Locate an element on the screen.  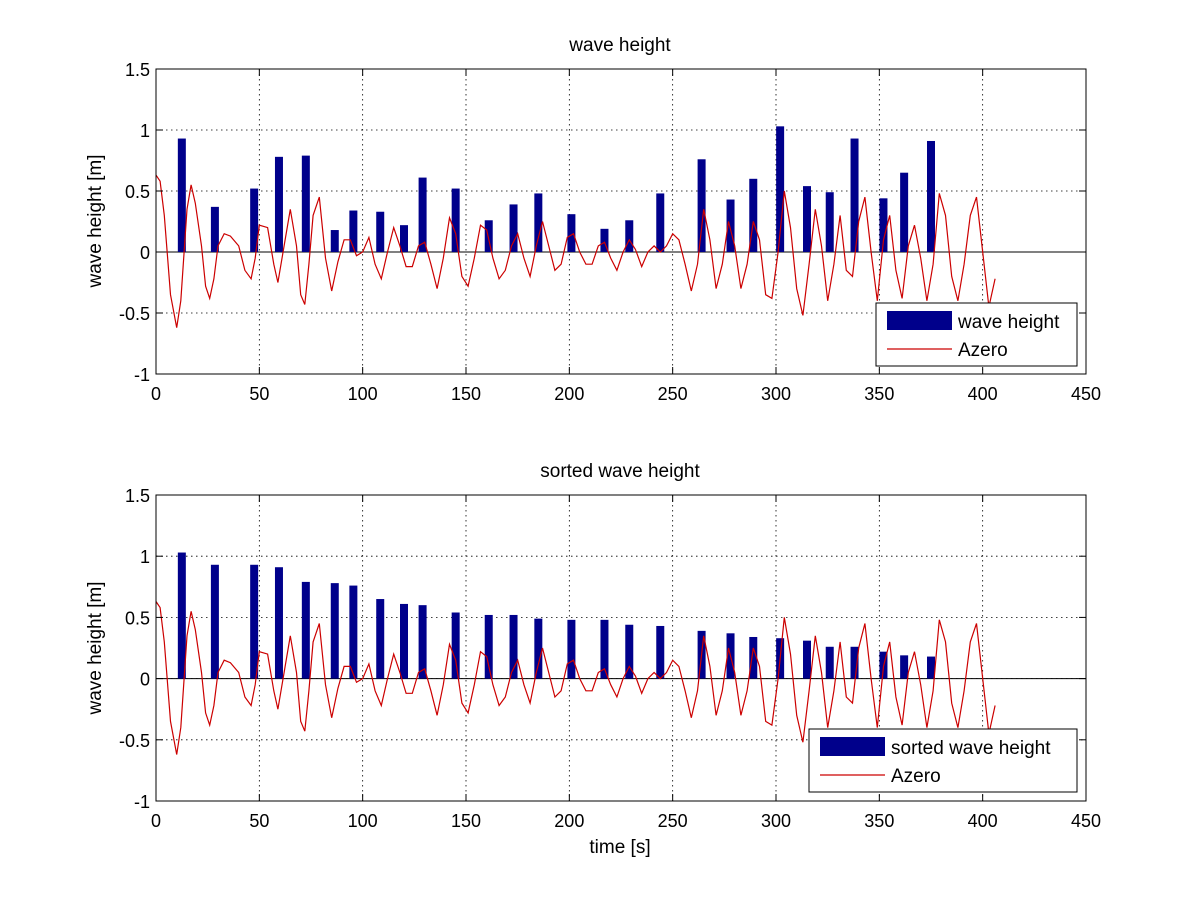
x-tick-label: 450 is located at coordinates (1086, 821).